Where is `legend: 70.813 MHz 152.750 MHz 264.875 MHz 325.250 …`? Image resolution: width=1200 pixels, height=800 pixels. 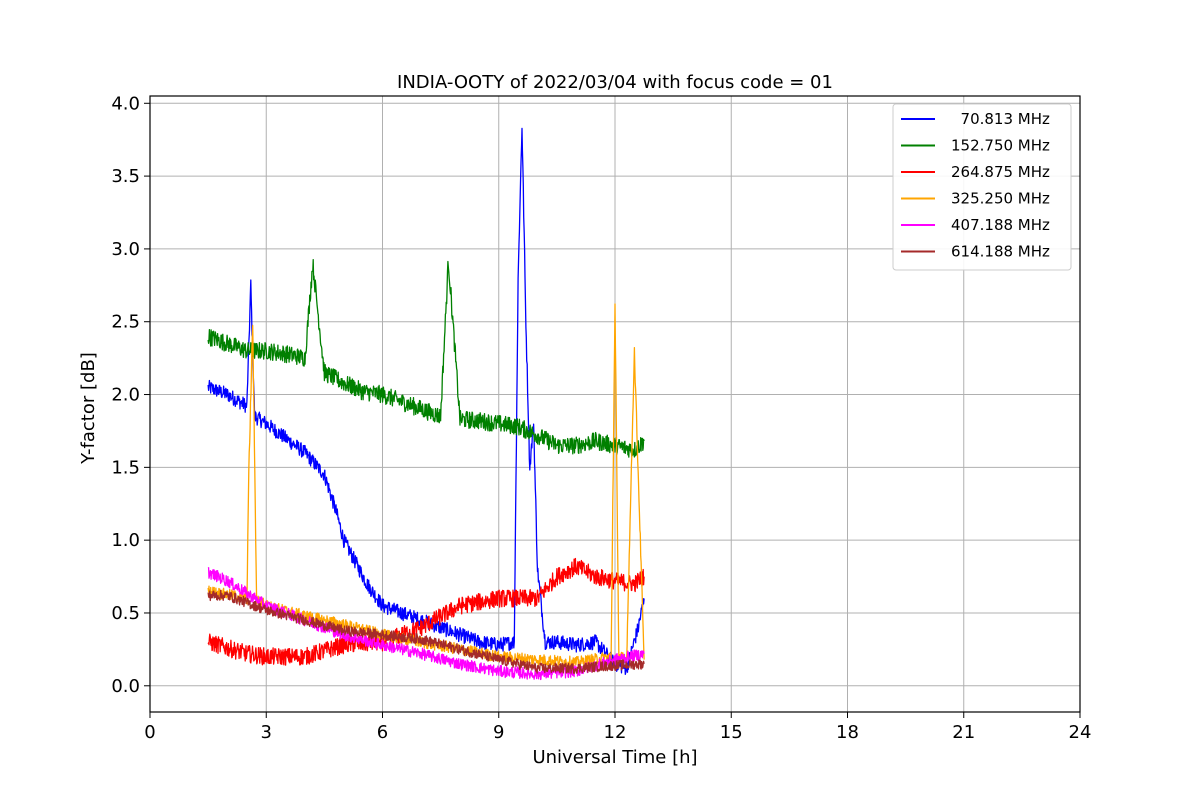
legend: 70.813 MHz 152.750 MHz 264.875 MHz 325.250 … is located at coordinates (982, 187).